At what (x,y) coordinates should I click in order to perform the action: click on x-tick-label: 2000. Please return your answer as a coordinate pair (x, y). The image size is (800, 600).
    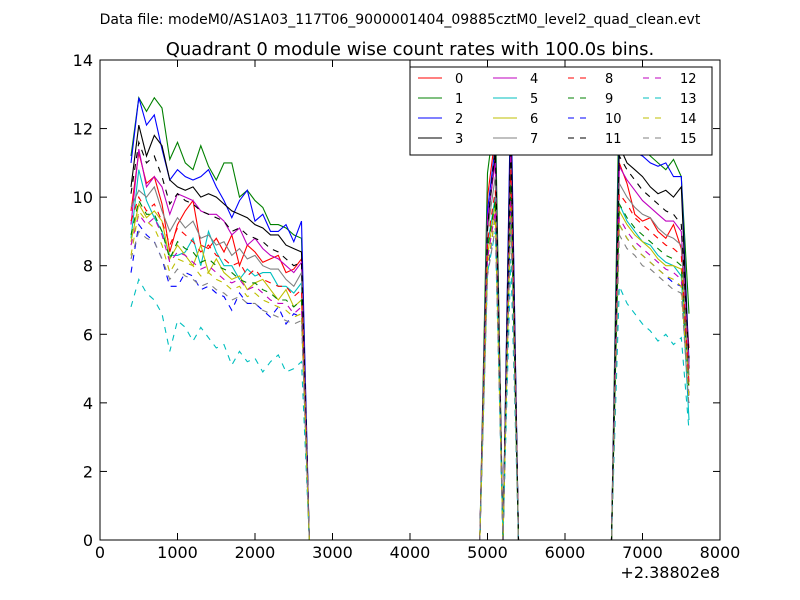
    Looking at the image, I should click on (255, 552).